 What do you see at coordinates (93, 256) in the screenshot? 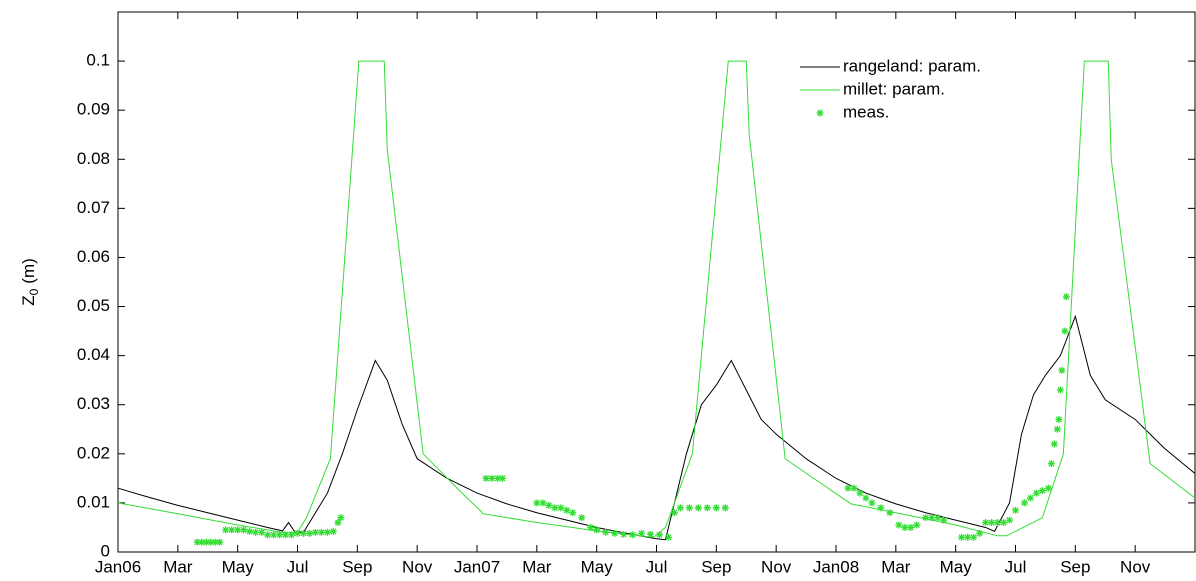
I see `y-tick-label: 0.06` at bounding box center [93, 256].